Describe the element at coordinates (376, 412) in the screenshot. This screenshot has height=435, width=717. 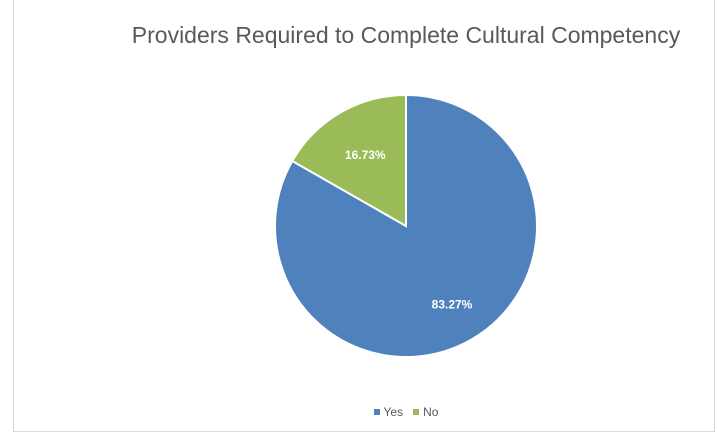
I see `legend-swatch-yes` at that location.